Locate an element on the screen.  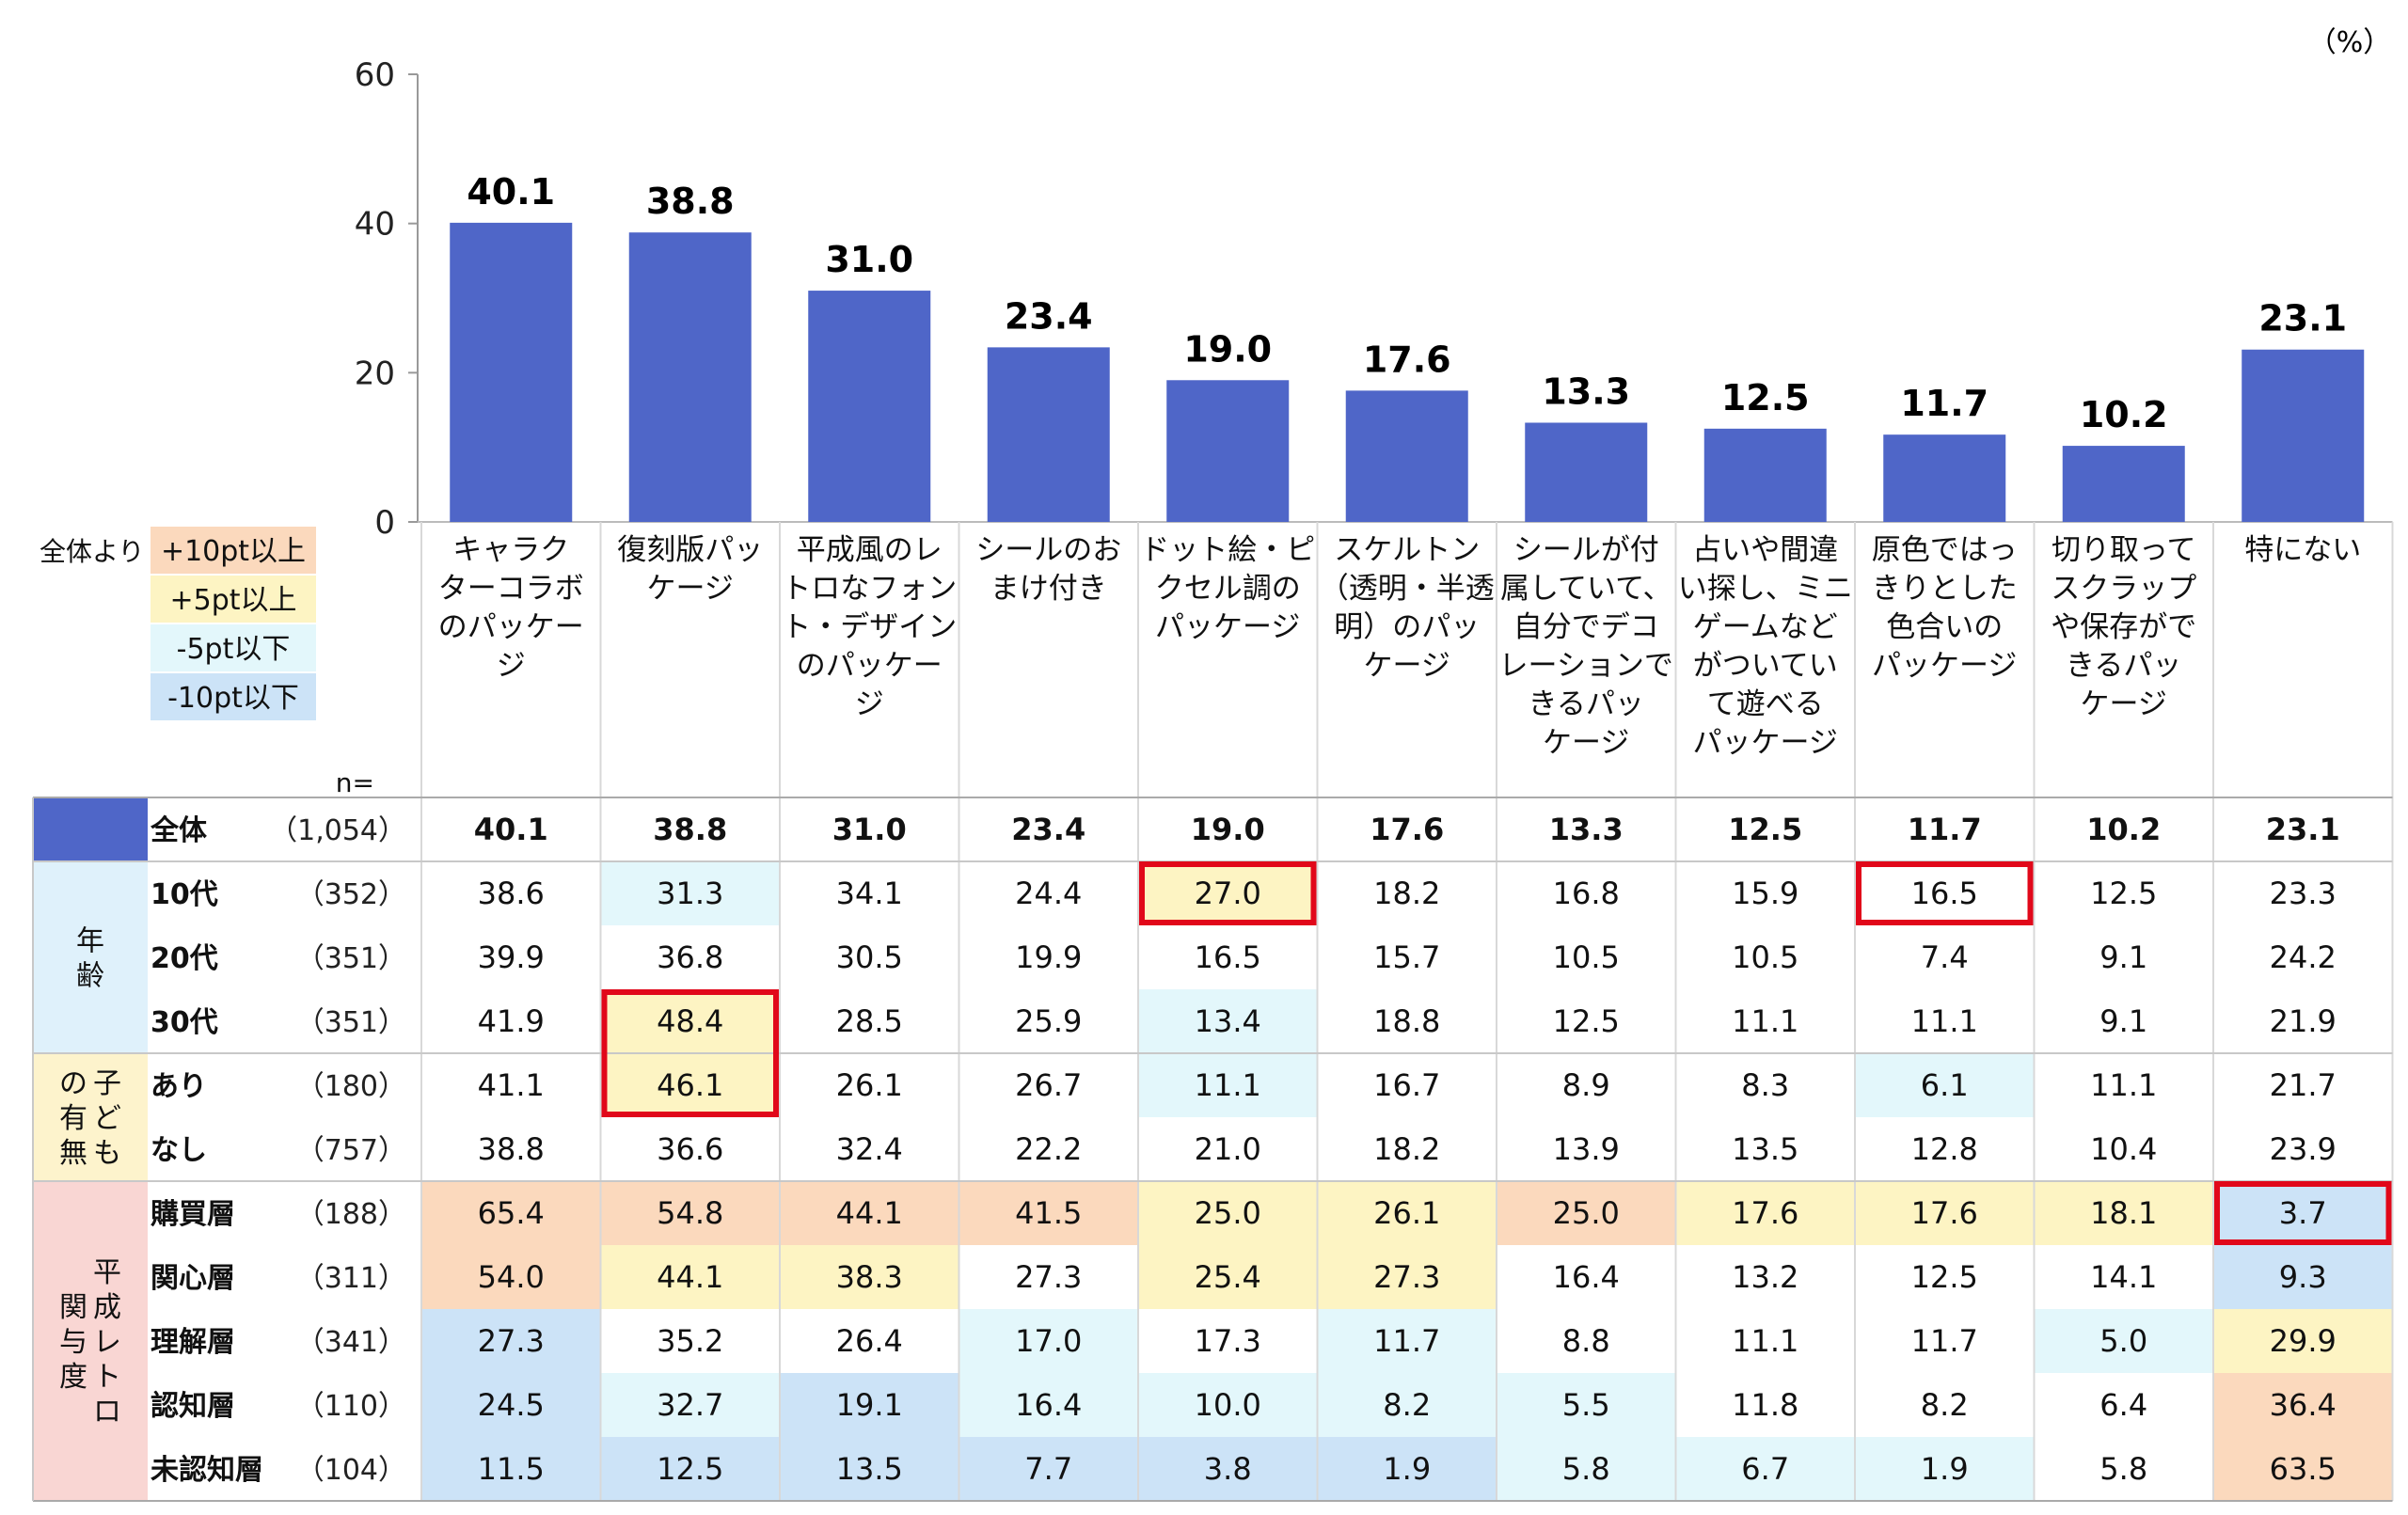
table-cell: 17.0 is located at coordinates (1049, 1341).